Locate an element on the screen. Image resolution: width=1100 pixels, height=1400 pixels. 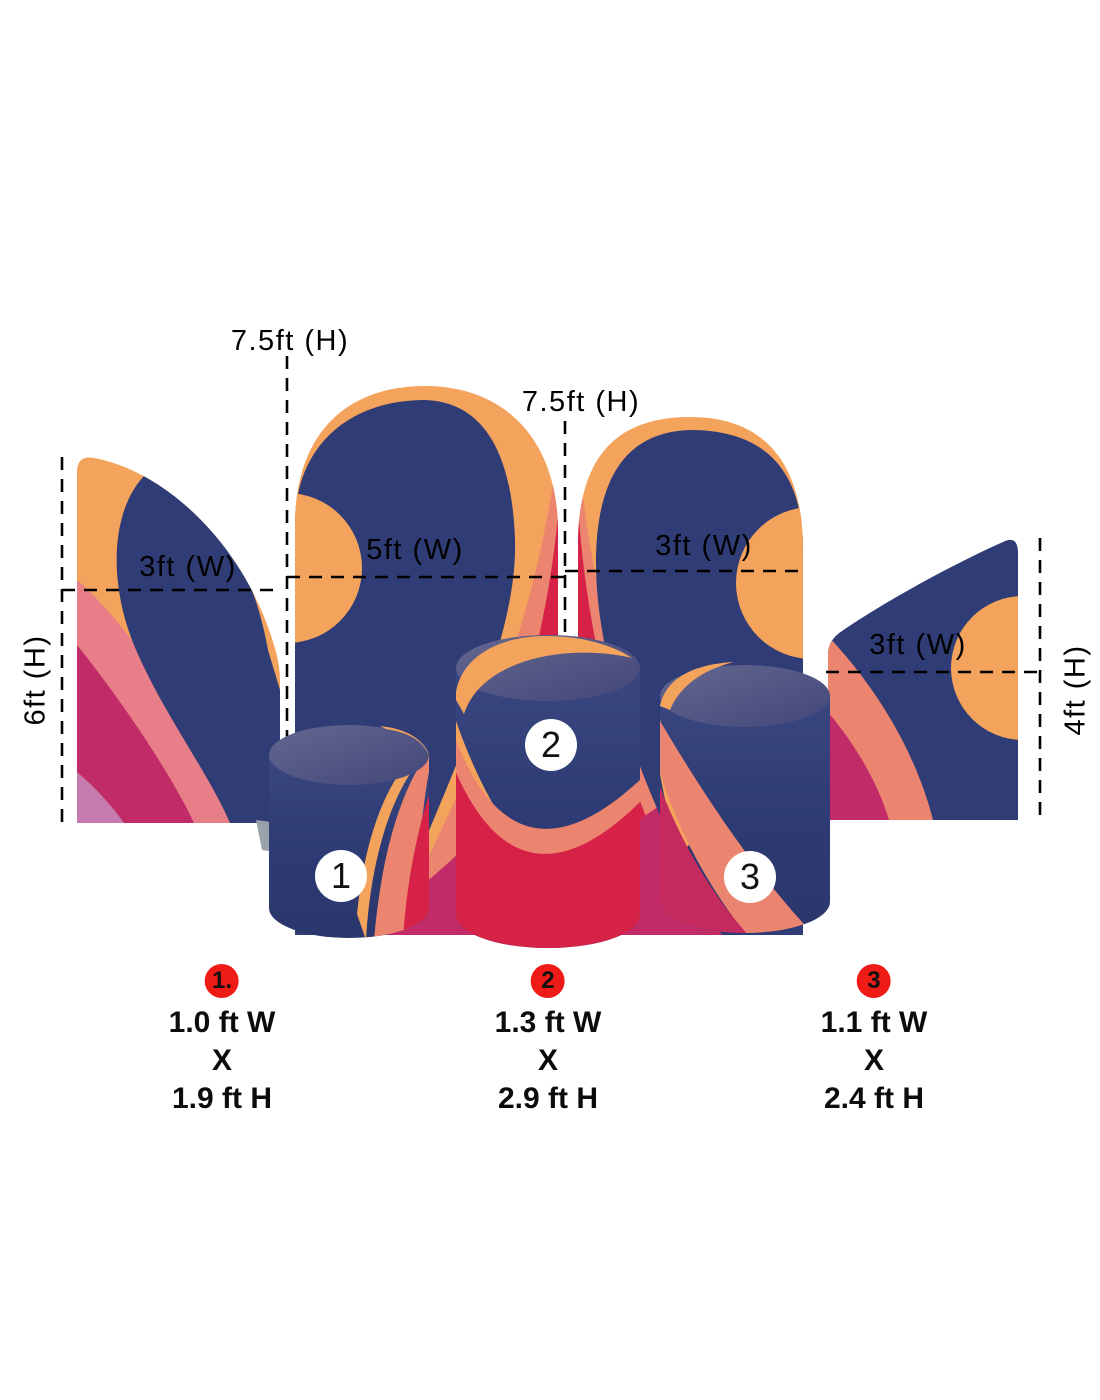
cylinder-3-width-spec: 1.1 ft W is located at coordinates (874, 1022).